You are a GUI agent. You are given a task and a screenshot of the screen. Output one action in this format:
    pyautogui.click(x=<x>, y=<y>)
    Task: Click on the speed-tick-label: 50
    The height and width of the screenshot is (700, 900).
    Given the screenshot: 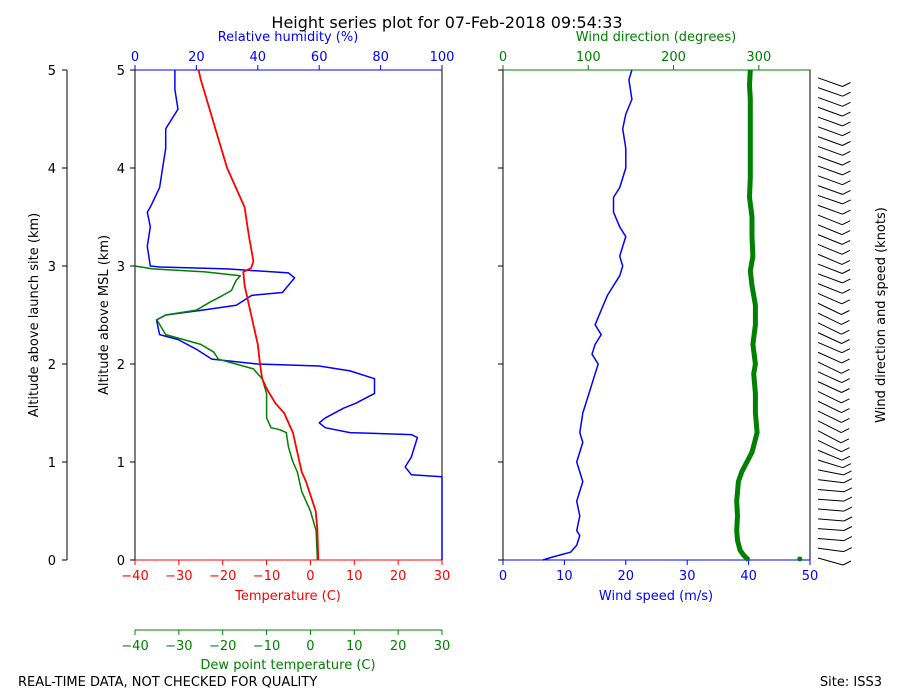 What is the action you would take?
    pyautogui.click(x=810, y=576)
    